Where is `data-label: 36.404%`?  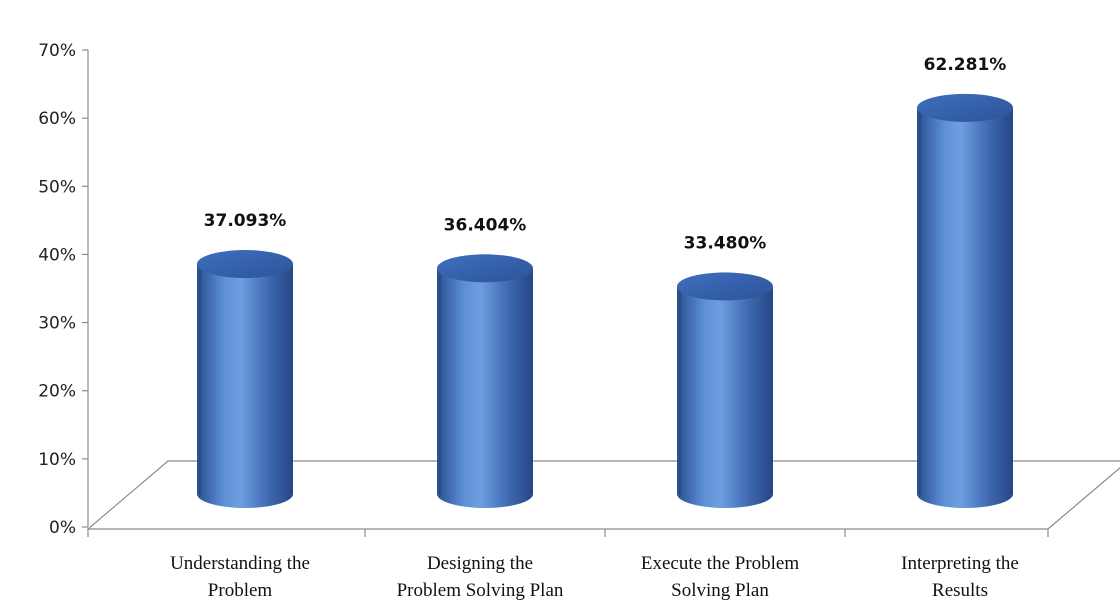 data-label: 36.404% is located at coordinates (485, 225).